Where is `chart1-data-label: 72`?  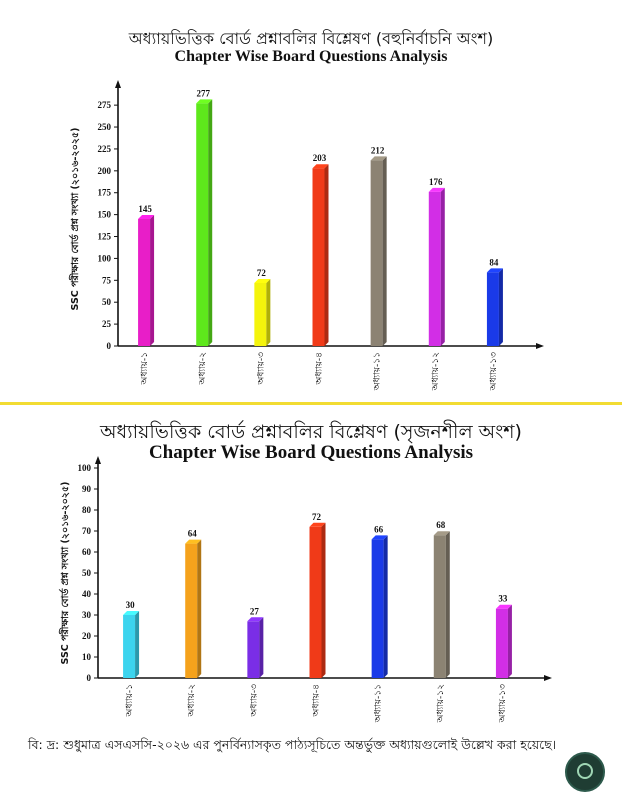 chart1-data-label: 72 is located at coordinates (262, 273).